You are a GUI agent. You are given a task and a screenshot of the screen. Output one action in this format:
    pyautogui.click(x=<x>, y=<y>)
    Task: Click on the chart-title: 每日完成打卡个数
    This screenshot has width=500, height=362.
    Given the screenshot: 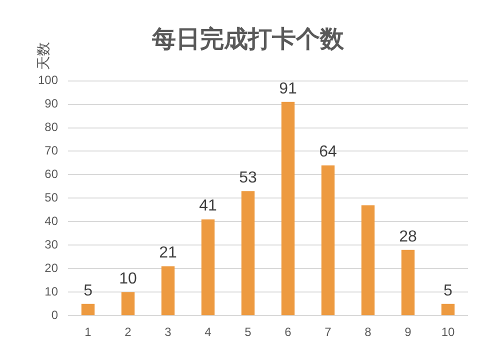 What is the action you would take?
    pyautogui.click(x=248, y=39)
    